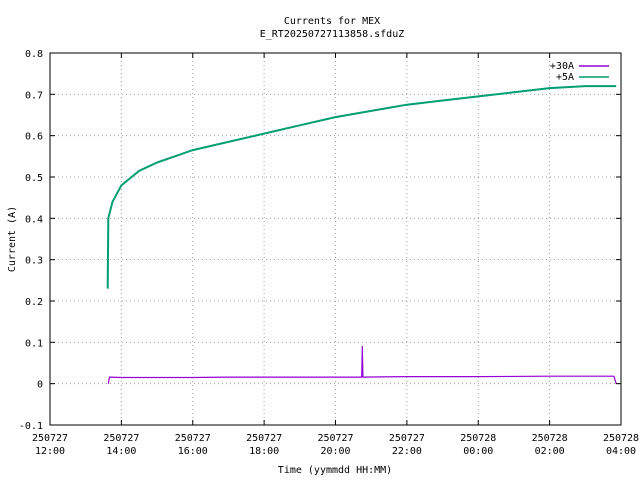 The height and width of the screenshot is (480, 640). What do you see at coordinates (335, 470) in the screenshot?
I see `x-axis-label: Time (yymmdd HH:MM)` at bounding box center [335, 470].